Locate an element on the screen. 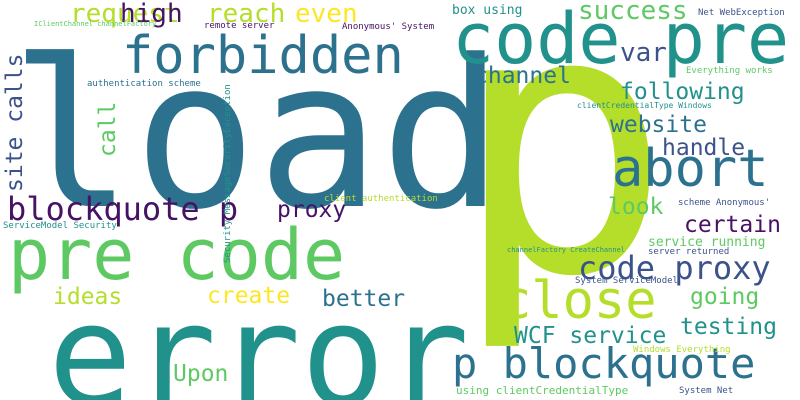  word-servicemodel-security: ServiceModel Security is located at coordinates (60, 226).